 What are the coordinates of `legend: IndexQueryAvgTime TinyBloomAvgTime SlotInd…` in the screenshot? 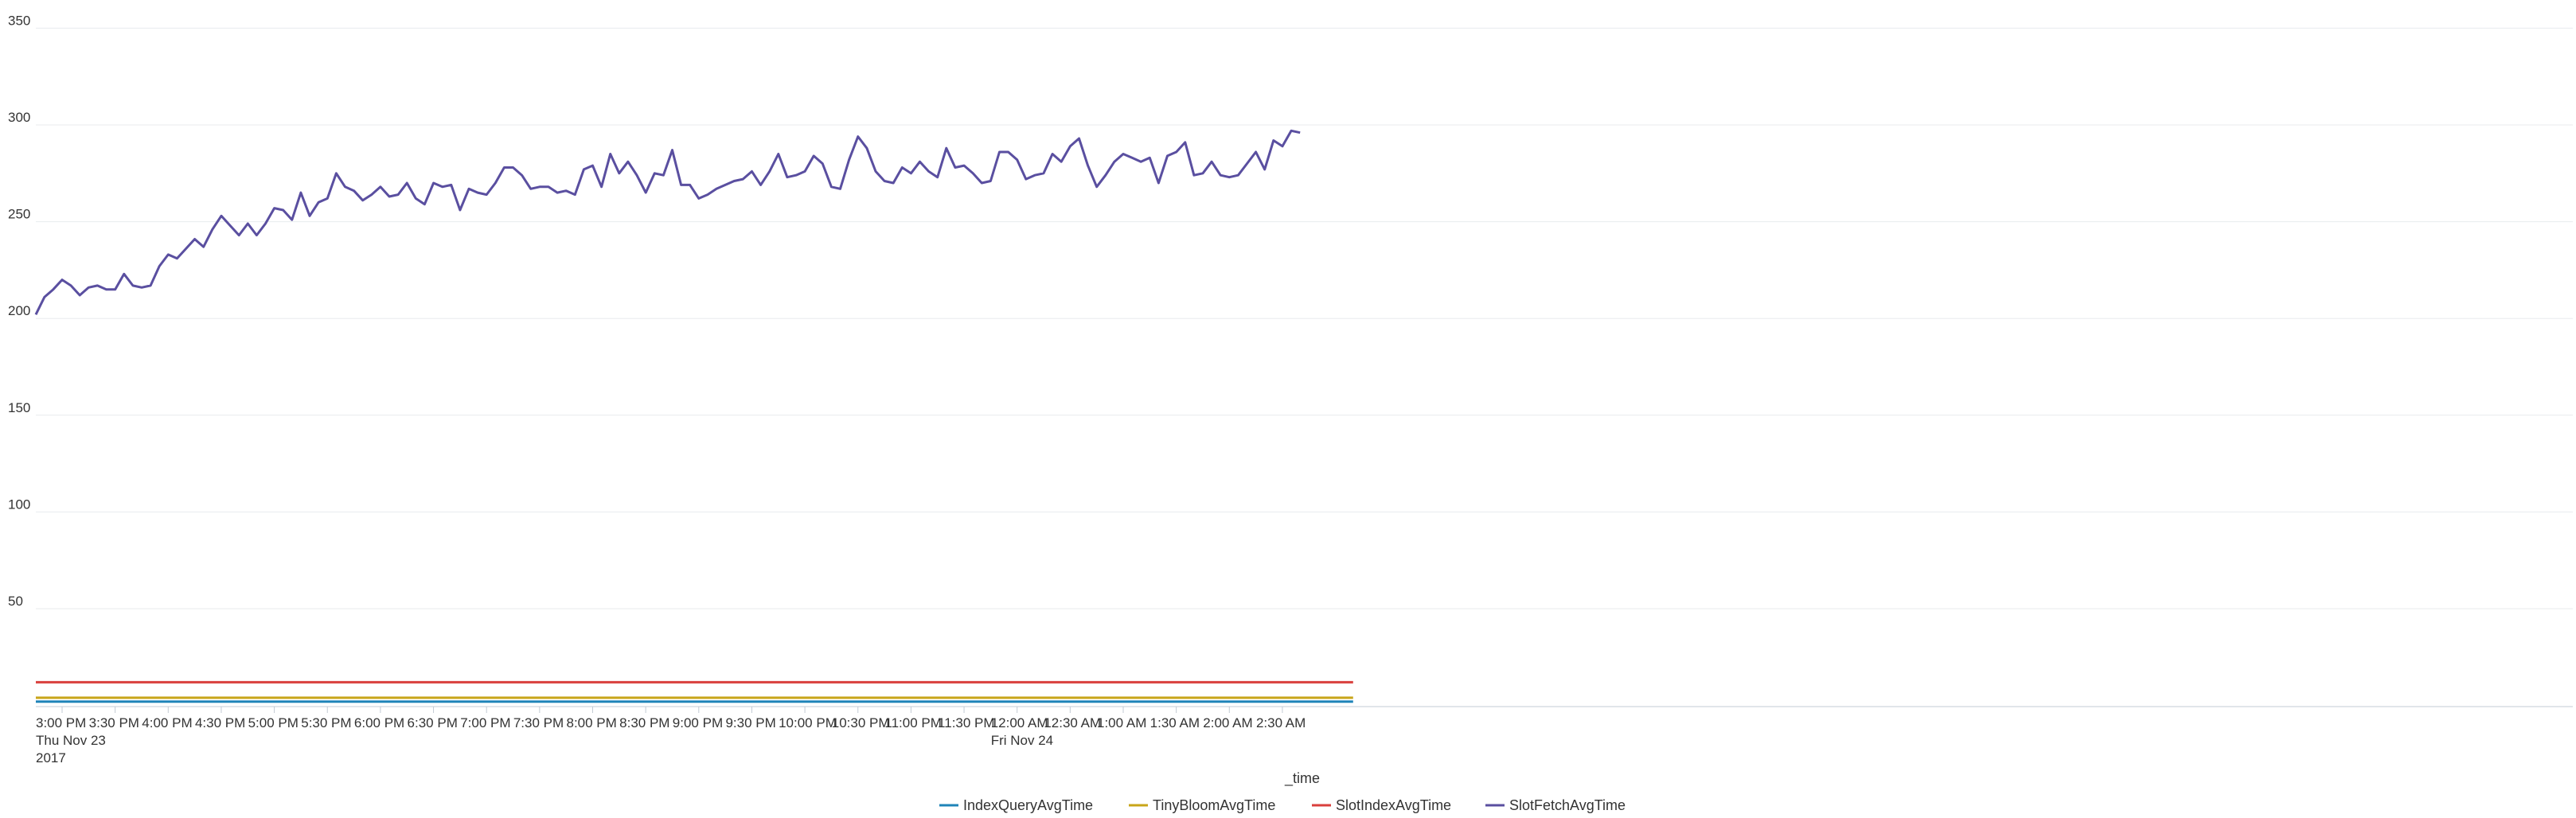 It's located at (1282, 805).